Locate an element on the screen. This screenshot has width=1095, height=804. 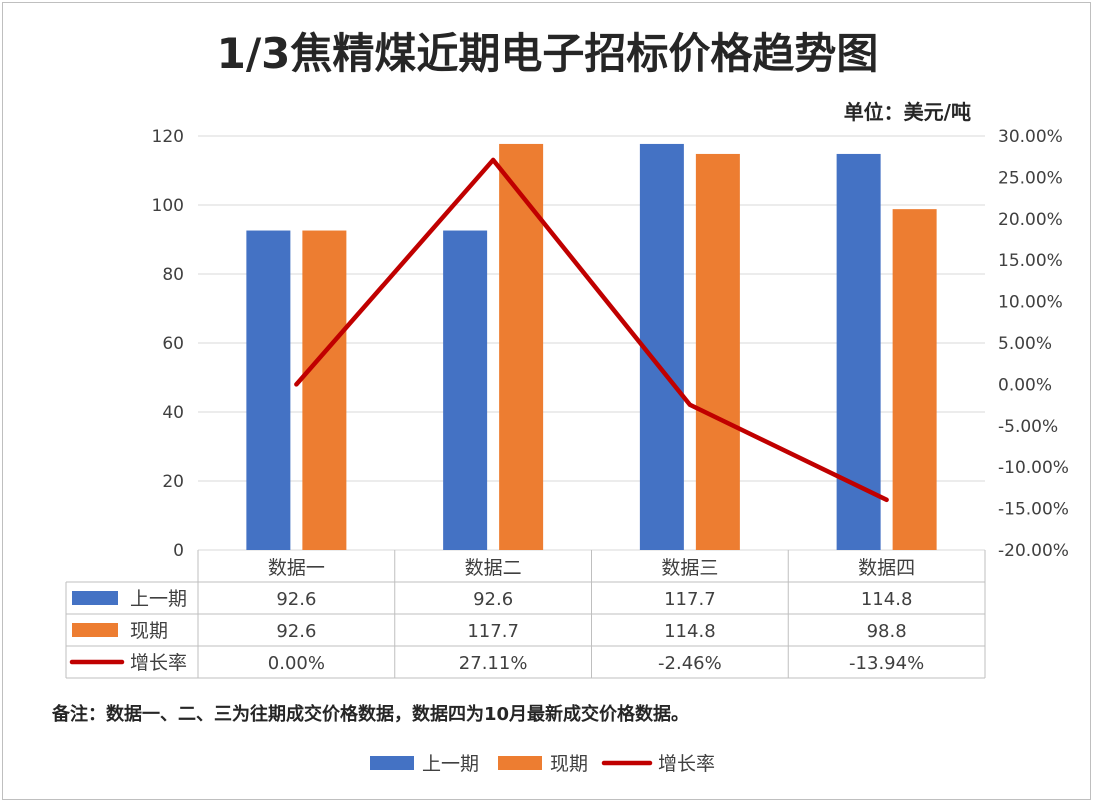
table-series-name: 上一期 is located at coordinates (158, 599).